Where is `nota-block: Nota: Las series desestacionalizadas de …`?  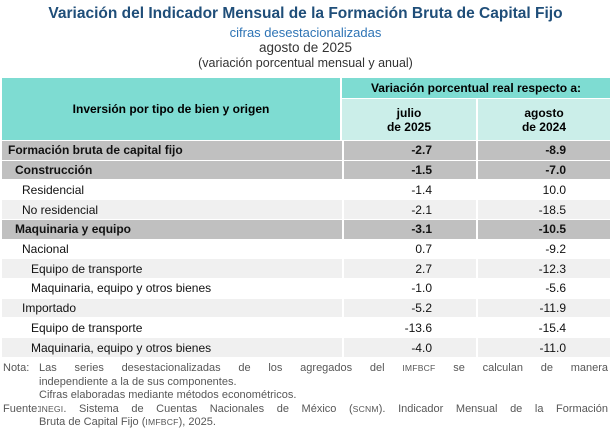 nota-block: Nota: Las series desestacionalizadas de … is located at coordinates (306, 382).